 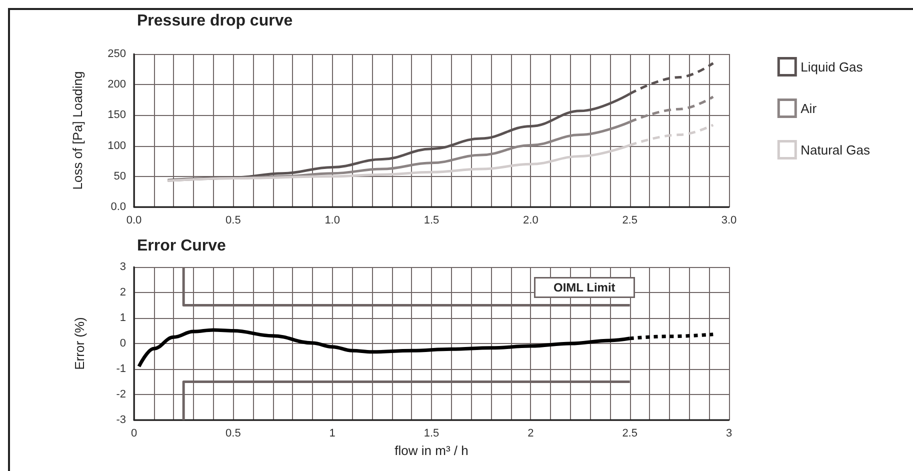 What do you see at coordinates (121, 420) in the screenshot?
I see `y-tick-label: -3` at bounding box center [121, 420].